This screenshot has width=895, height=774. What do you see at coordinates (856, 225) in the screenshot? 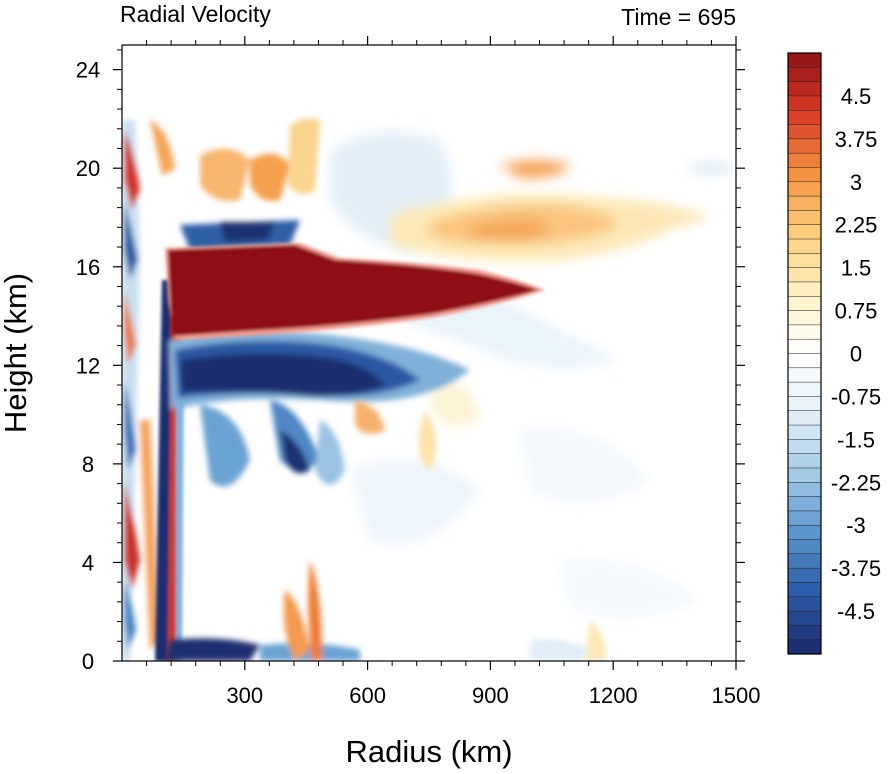
I see `colorbar-label: 2.25` at bounding box center [856, 225].